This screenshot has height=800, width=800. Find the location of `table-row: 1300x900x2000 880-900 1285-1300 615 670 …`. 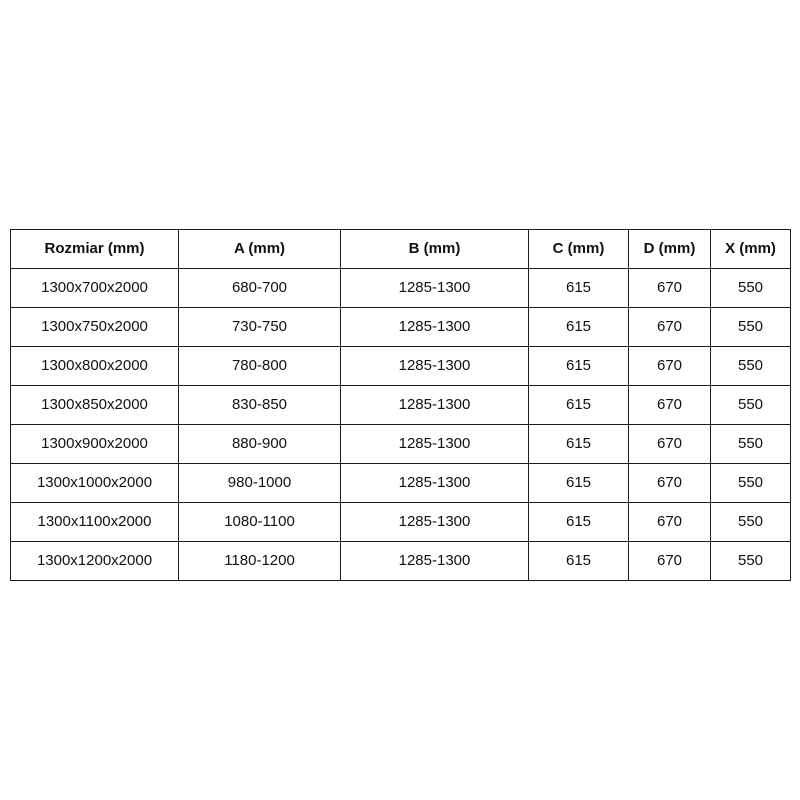

table-row: 1300x900x2000 880-900 1285-1300 615 670 … is located at coordinates (400, 444).